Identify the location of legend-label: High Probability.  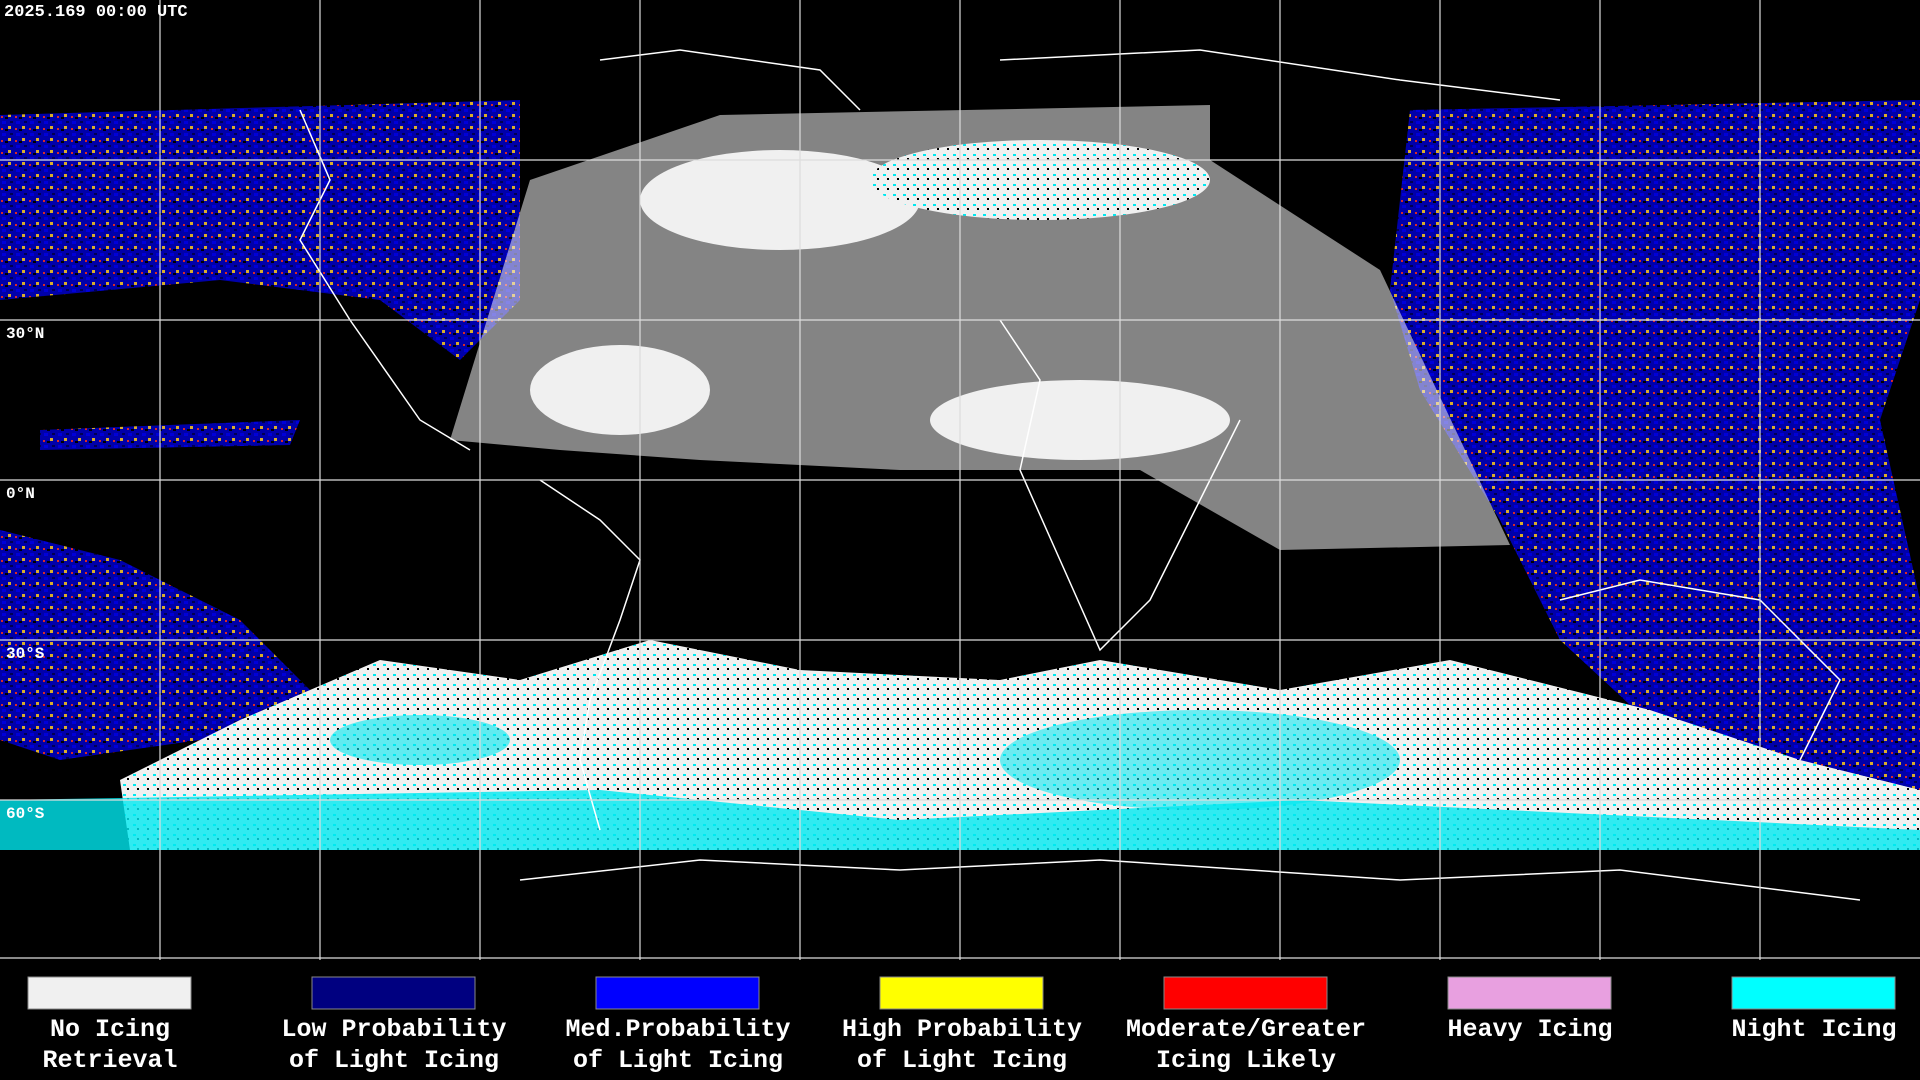
(962, 1029).